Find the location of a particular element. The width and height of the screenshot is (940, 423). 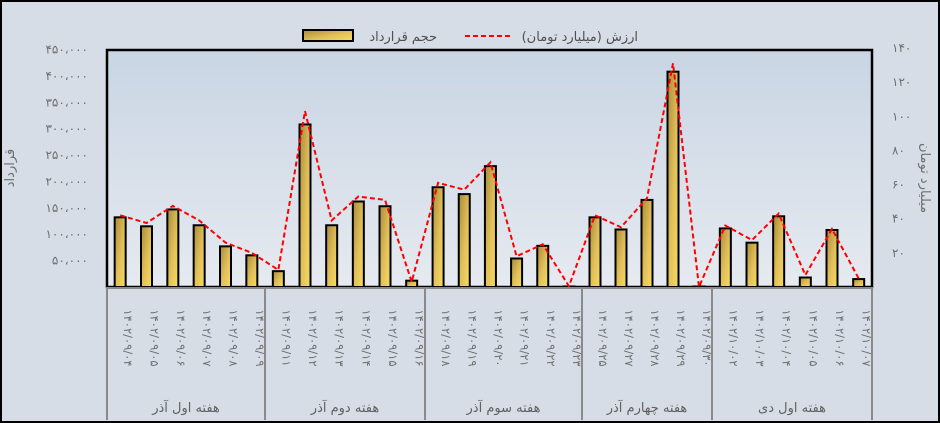

y-axis-right-title: میلیارد تومان is located at coordinates (924, 178).